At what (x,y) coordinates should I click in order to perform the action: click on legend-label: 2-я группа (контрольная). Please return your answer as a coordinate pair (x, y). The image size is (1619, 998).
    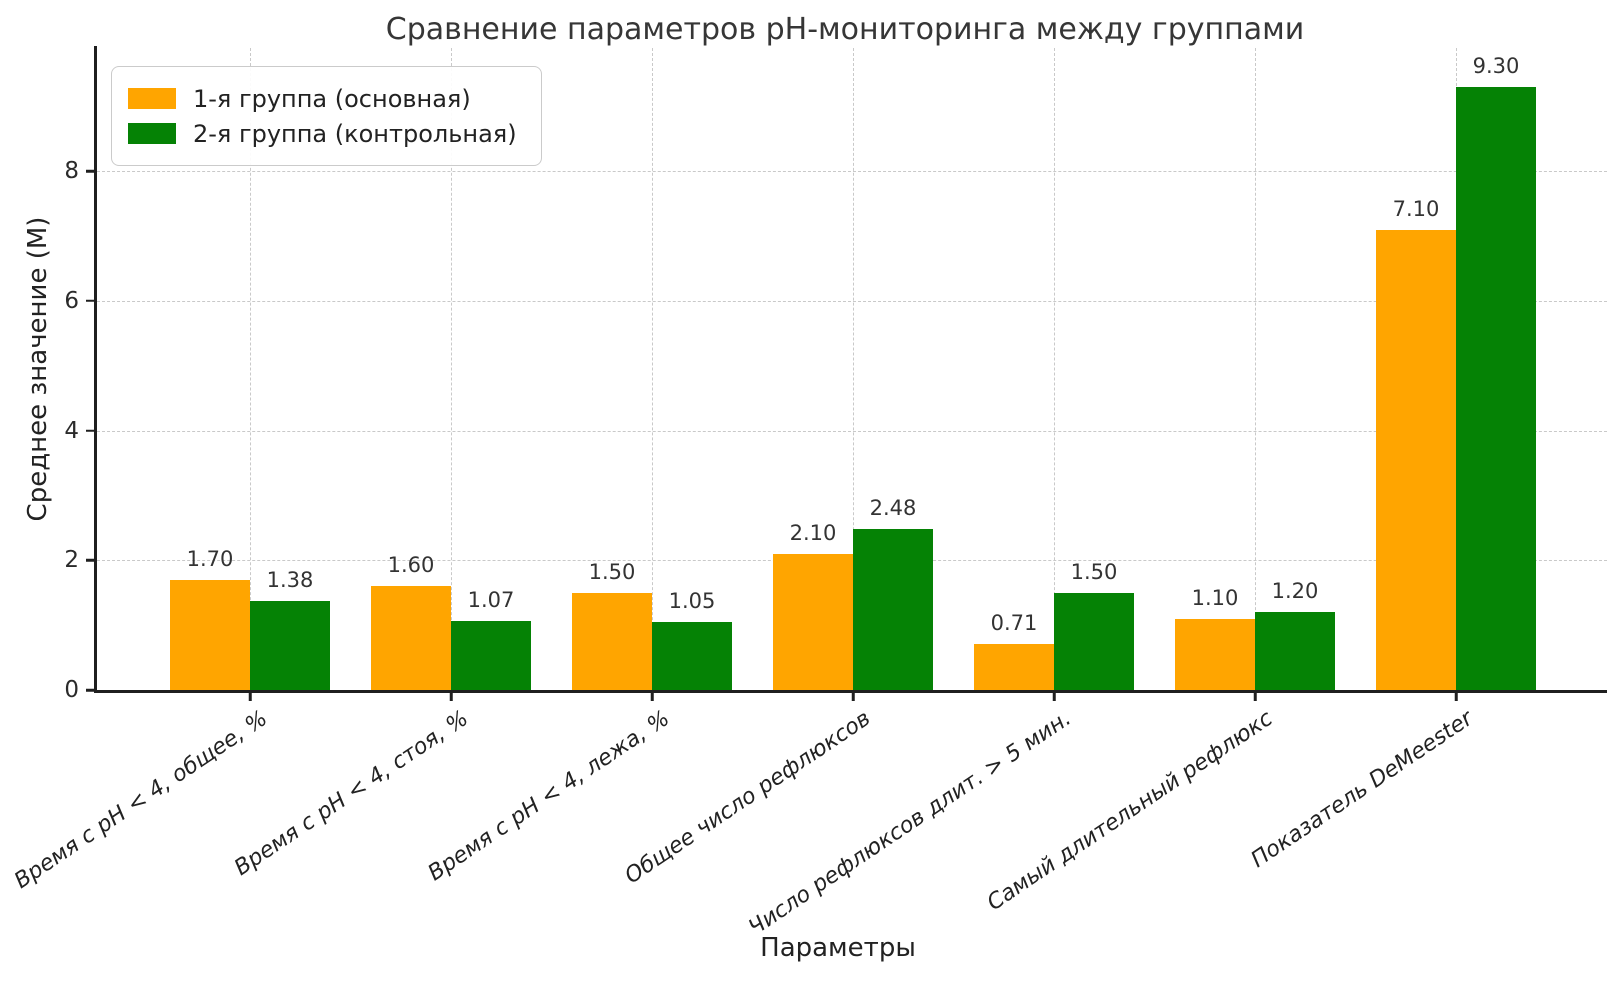
    Looking at the image, I should click on (355, 133).